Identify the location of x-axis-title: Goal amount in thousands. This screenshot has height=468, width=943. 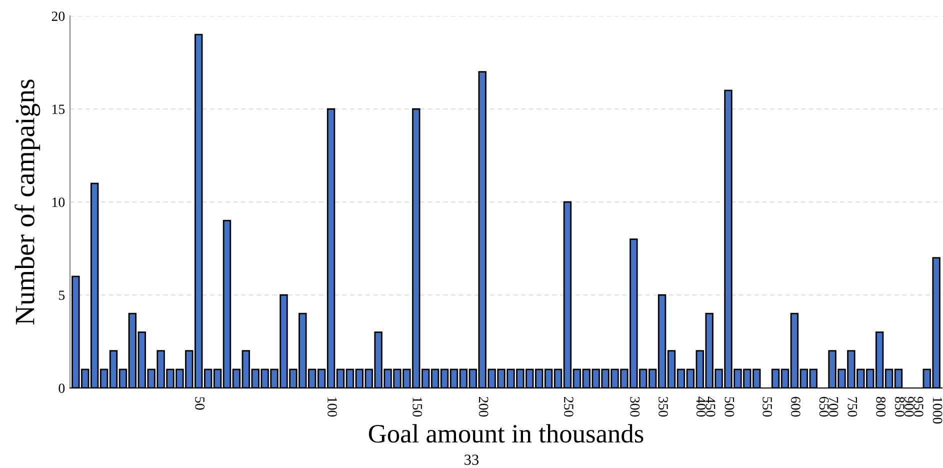
(506, 433).